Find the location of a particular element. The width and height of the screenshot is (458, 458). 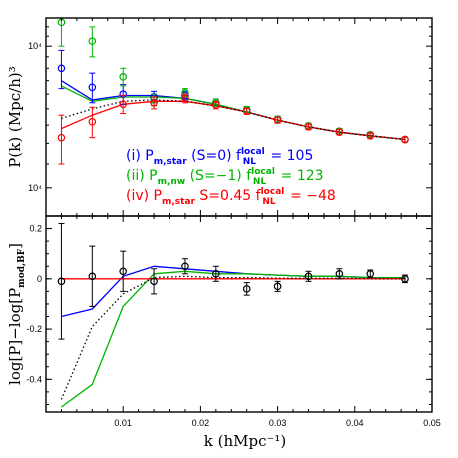

y-axis-label: log[P]−log[Pmod,BF] is located at coordinates (16, 314).